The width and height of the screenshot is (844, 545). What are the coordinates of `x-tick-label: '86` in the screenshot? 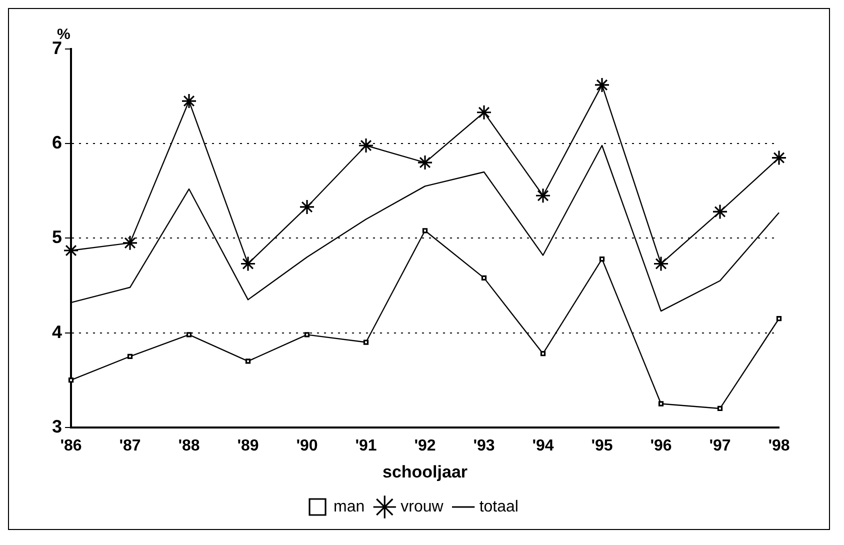 It's located at (71, 445).